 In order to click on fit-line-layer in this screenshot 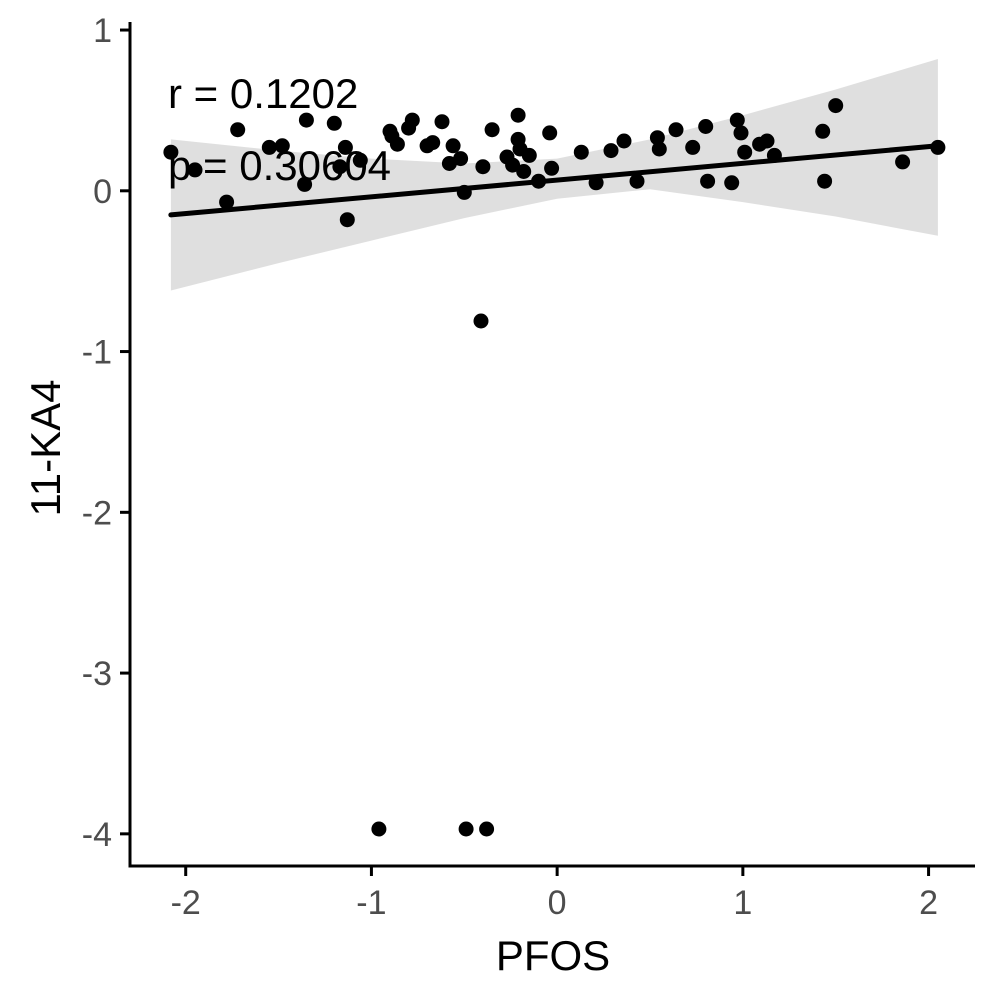, I will do `click(554, 180)`.